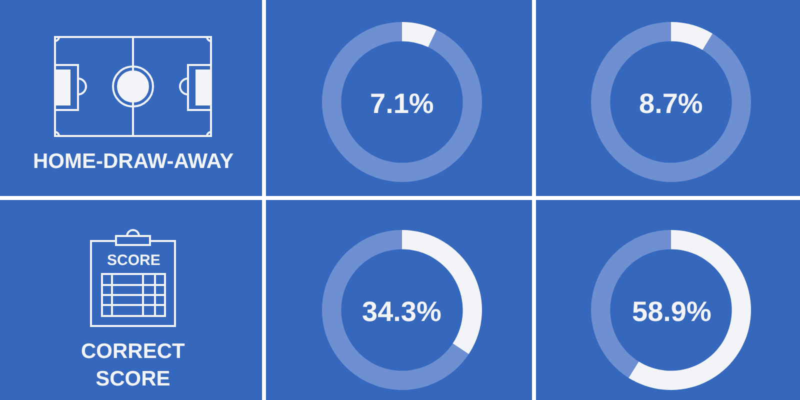 The image size is (800, 400). I want to click on text: 7.1%, so click(402, 103).